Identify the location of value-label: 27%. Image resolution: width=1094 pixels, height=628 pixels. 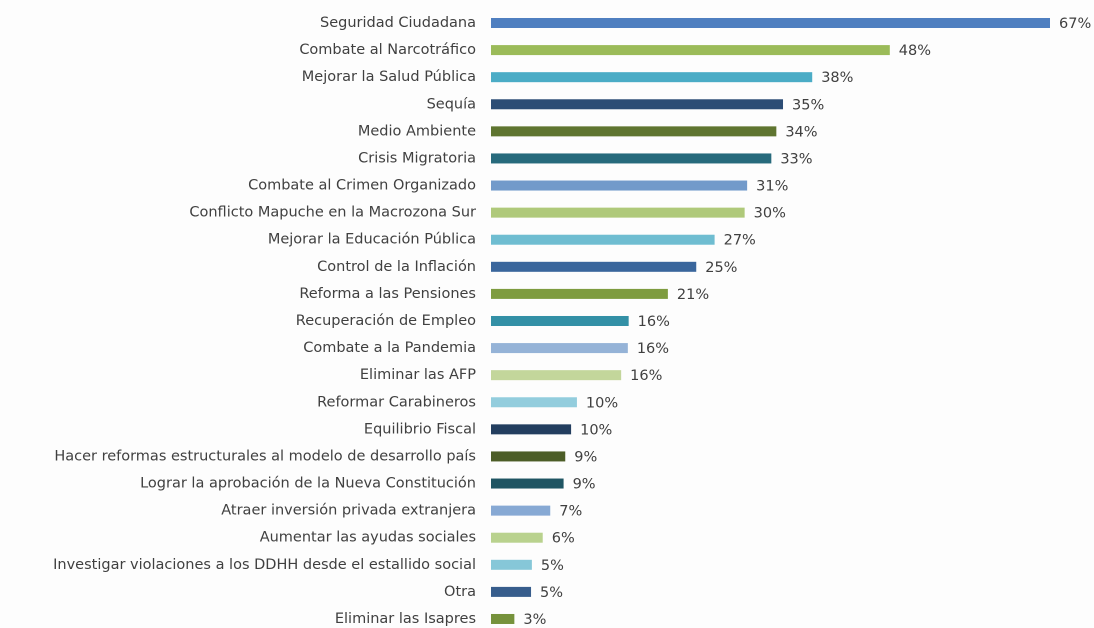
(740, 241).